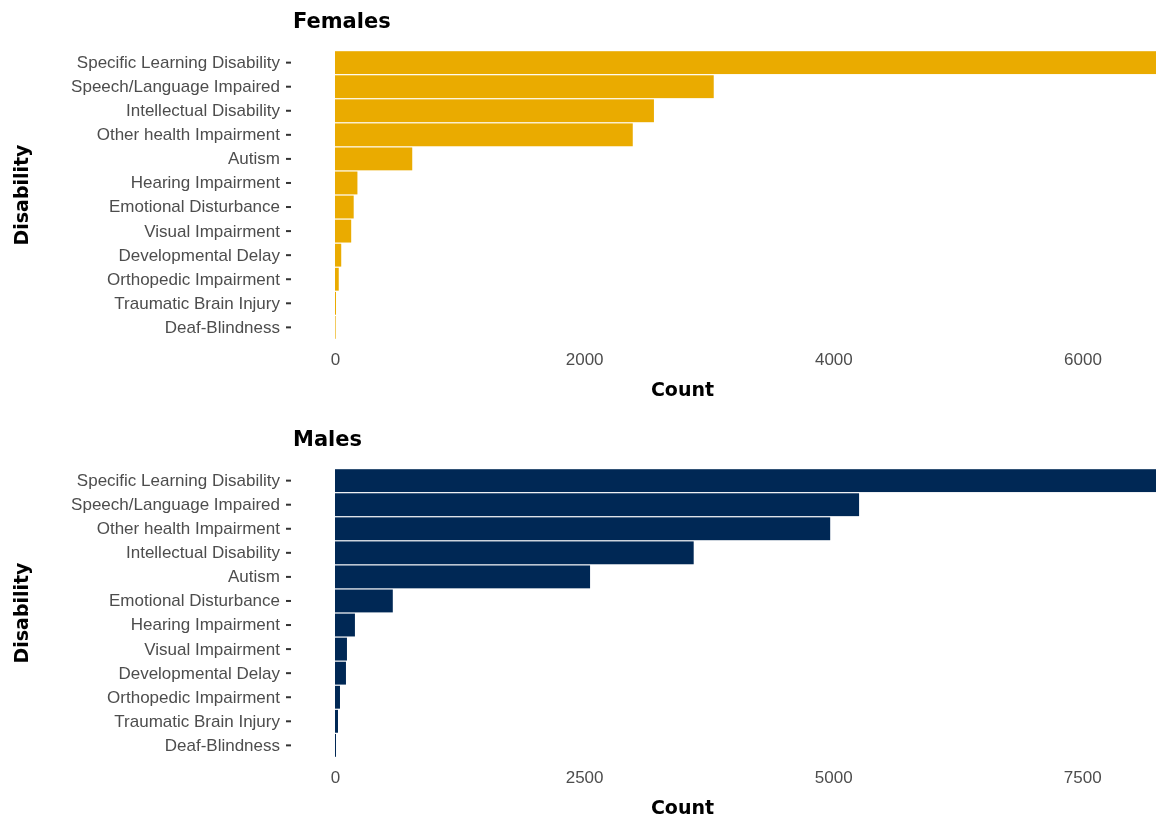  Describe the element at coordinates (584, 360) in the screenshot. I see `x-tick-label: 2000` at that location.